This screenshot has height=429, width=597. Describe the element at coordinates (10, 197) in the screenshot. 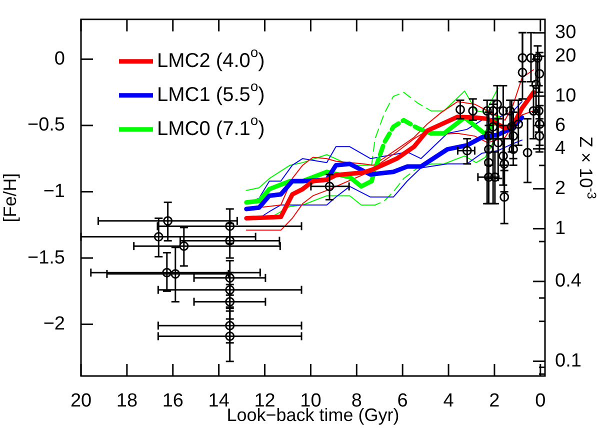

I see `y-axis-title: [Fe/H]` at that location.